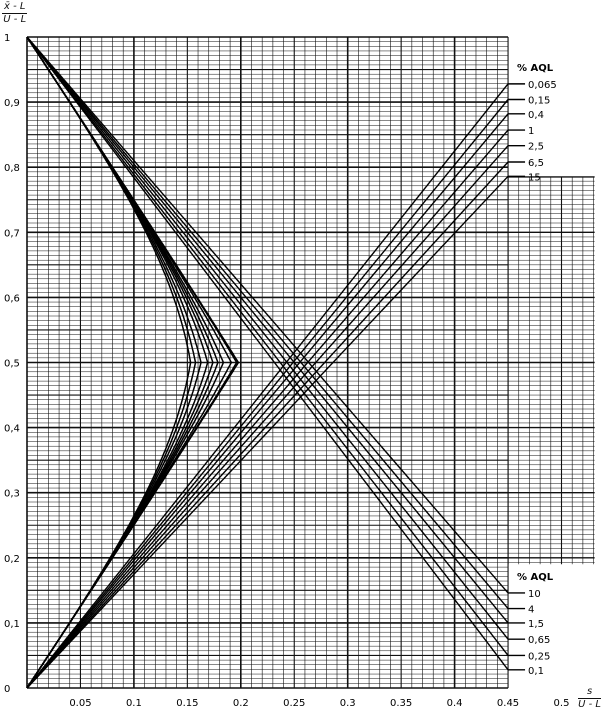 Image resolution: width=602 pixels, height=716 pixels. Describe the element at coordinates (15, 7) in the screenshot. I see `y-axis-label-numerator: x̄ - L` at that location.